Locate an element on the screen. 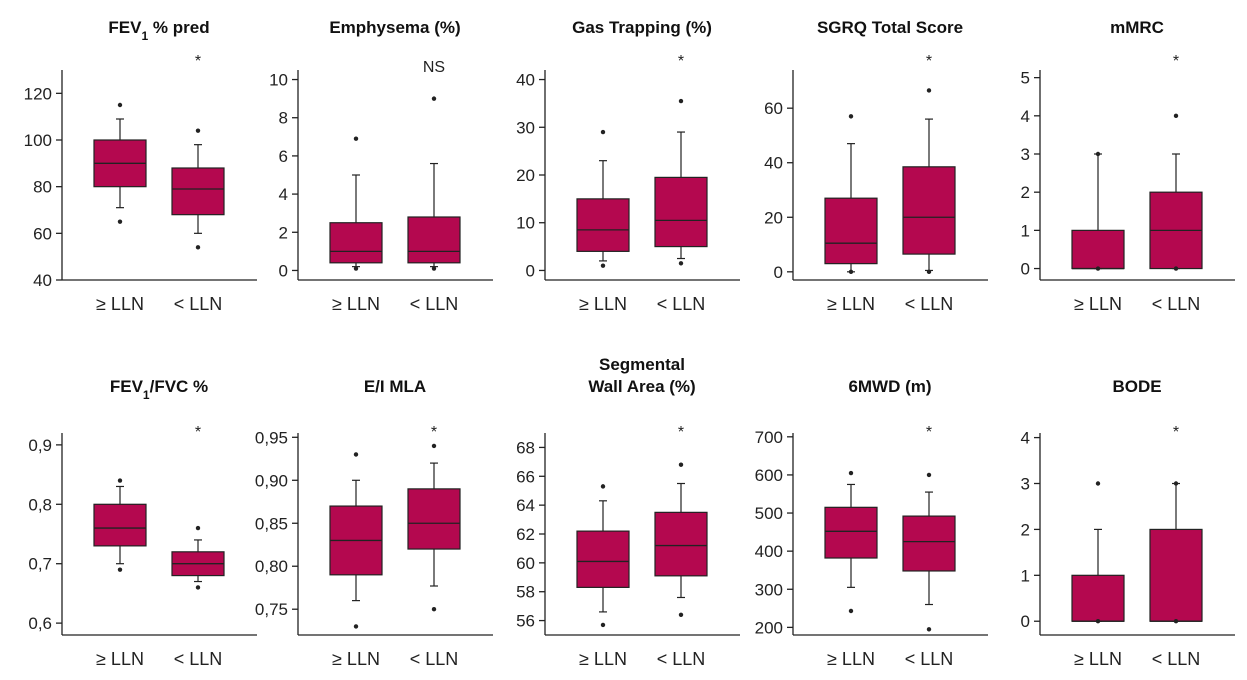 This screenshot has height=680, width=1247. y-tick-label: 0,8 is located at coordinates (40, 504).